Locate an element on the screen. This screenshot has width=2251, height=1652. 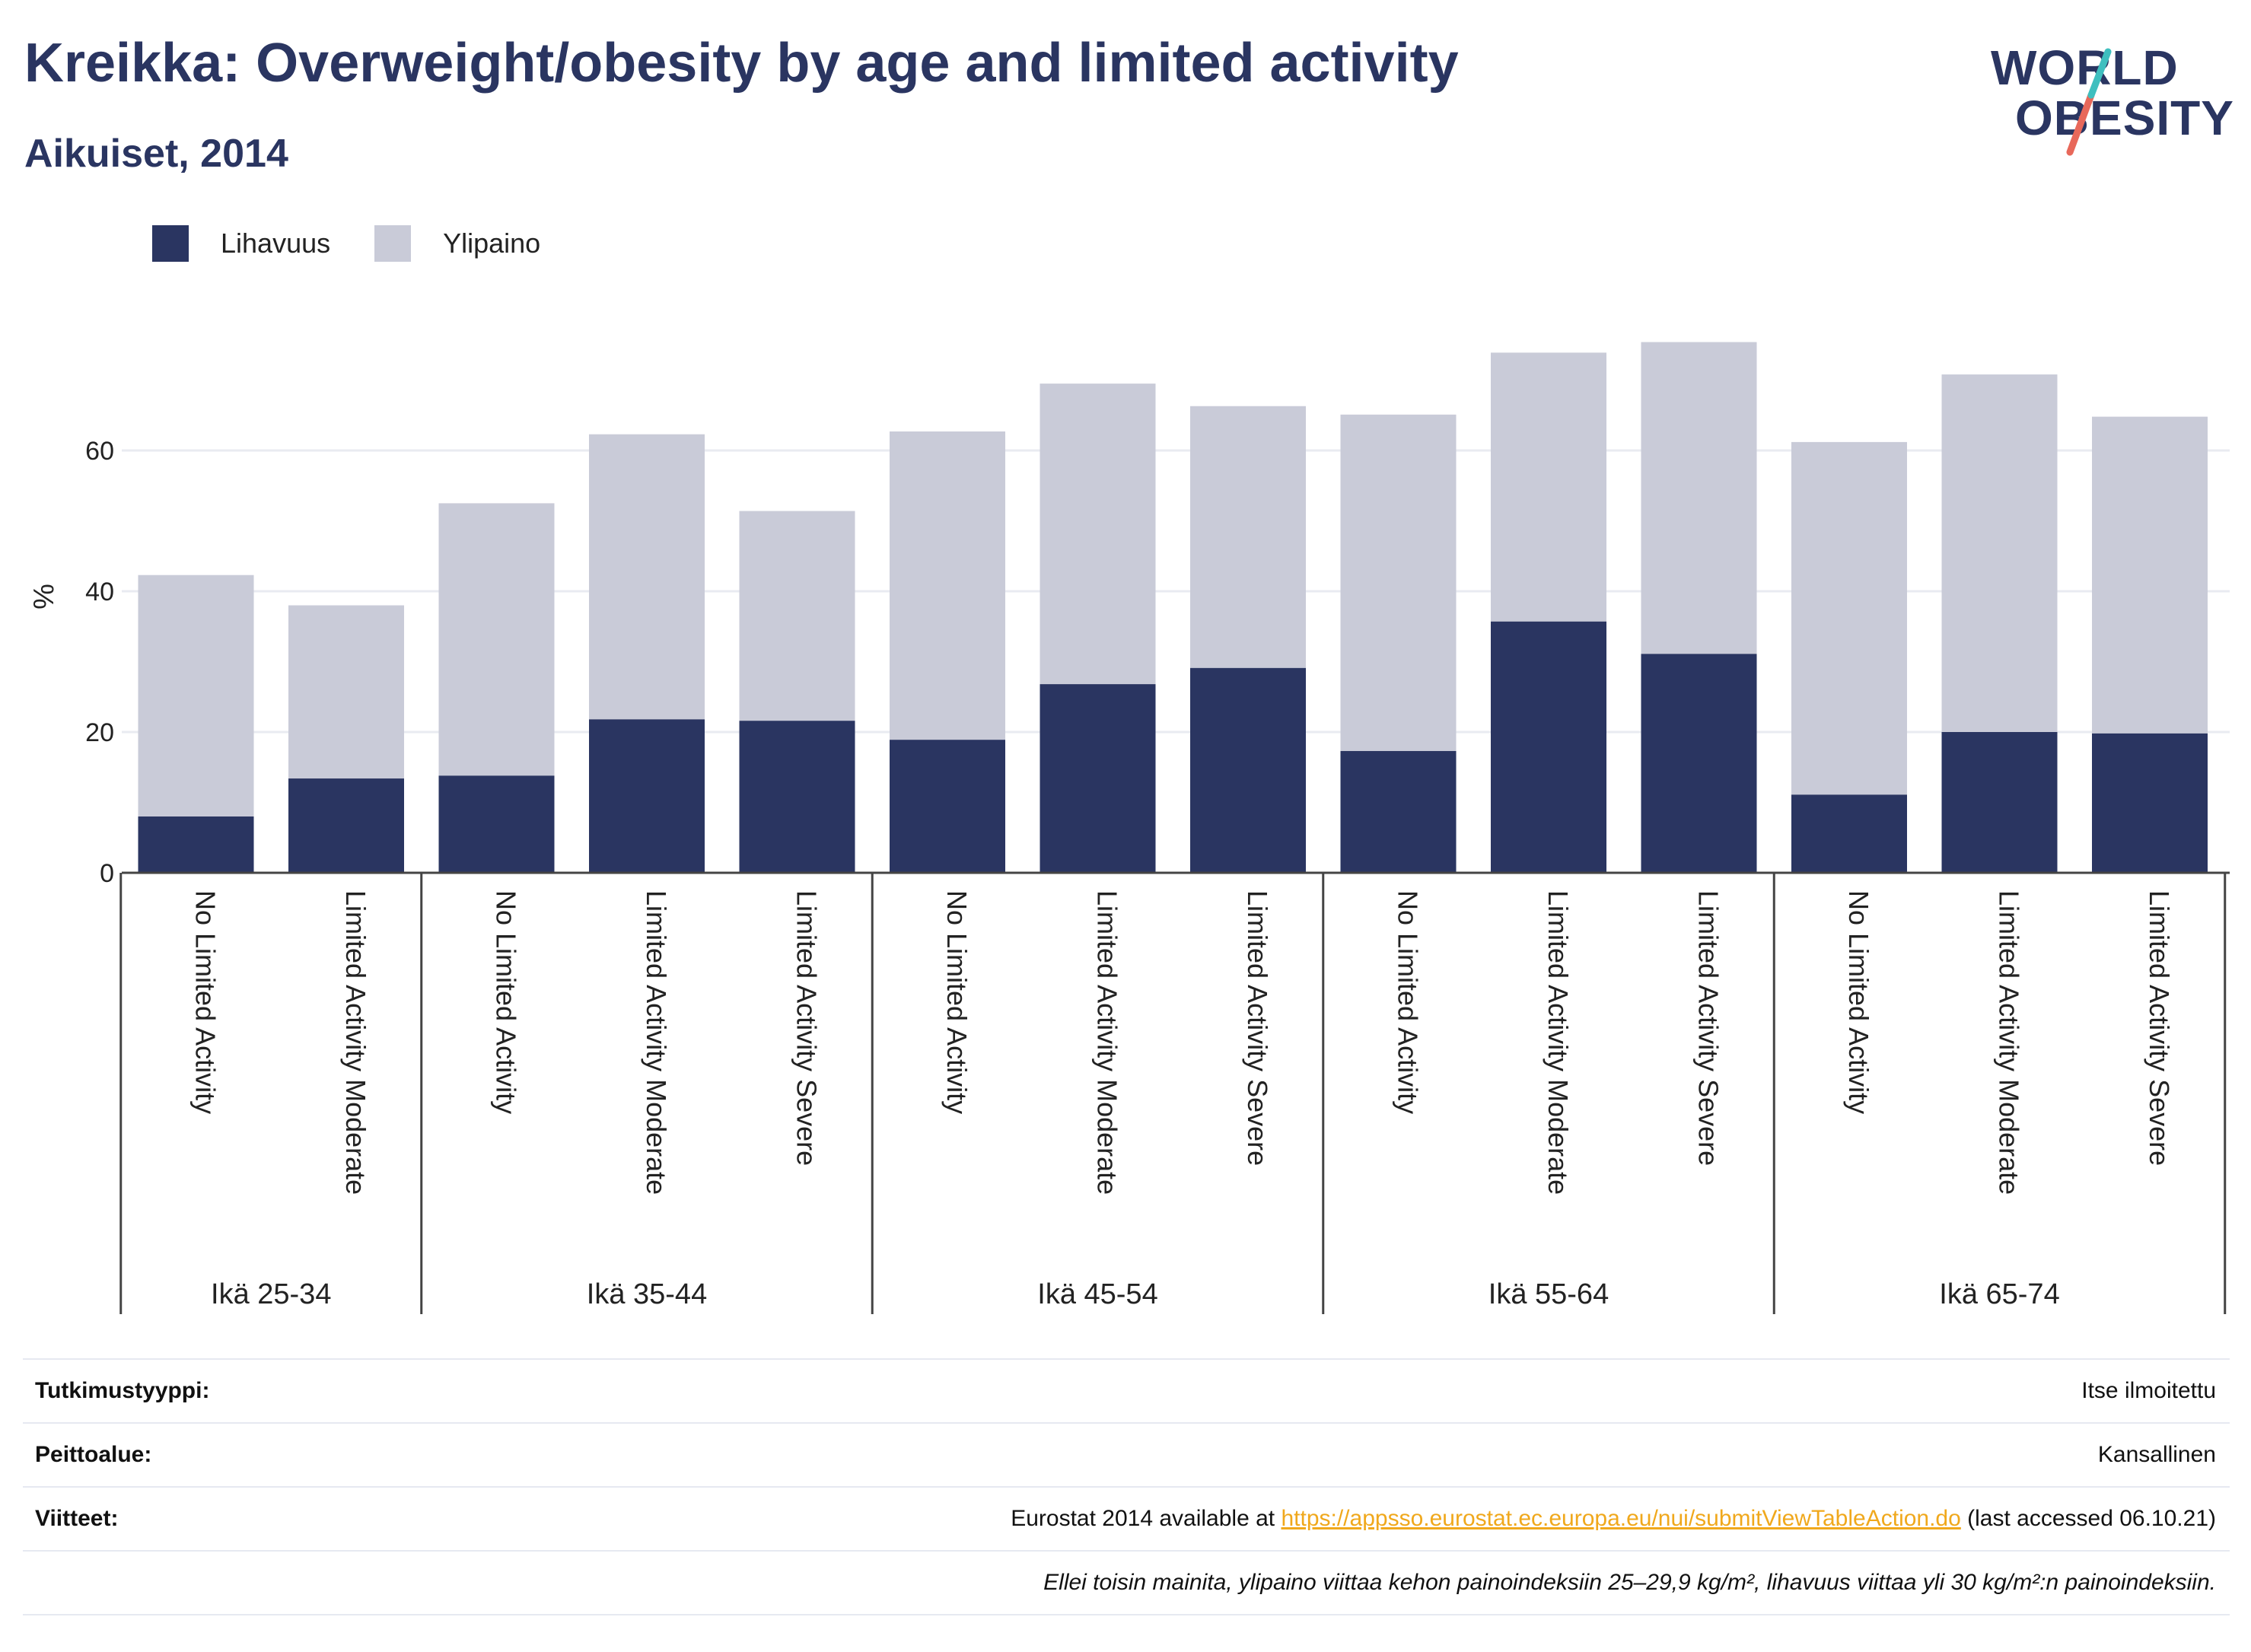
logo-line-1: WORLD is located at coordinates (2085, 67).